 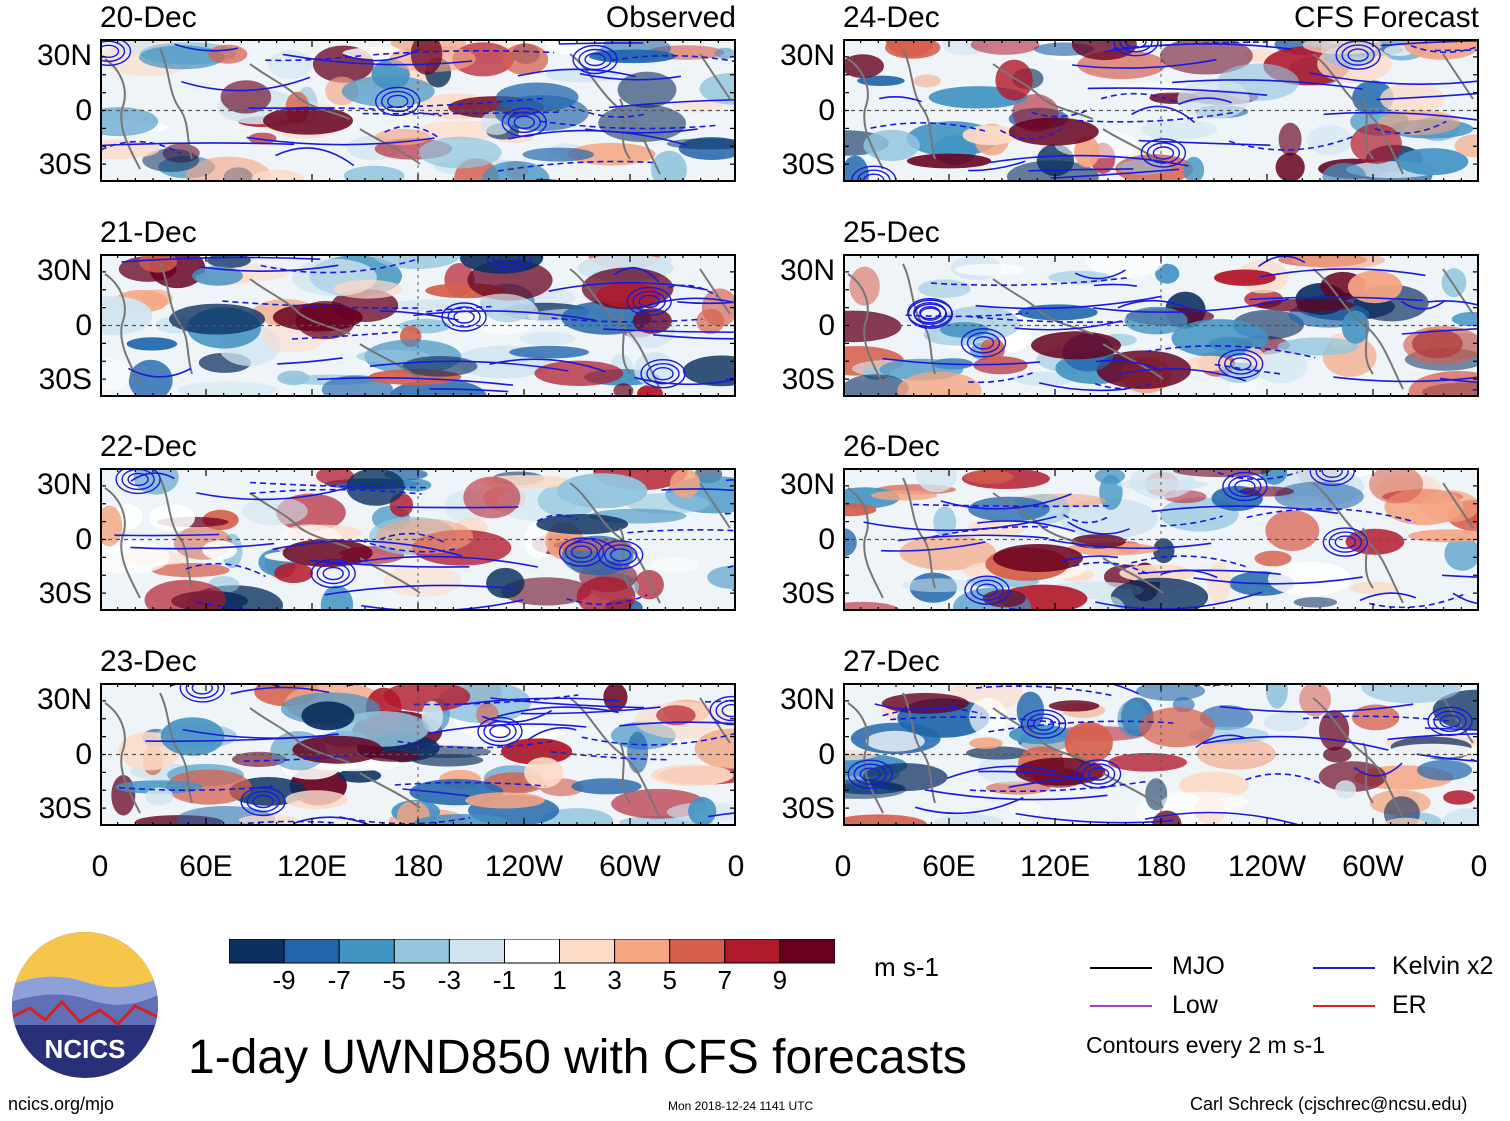 What do you see at coordinates (741, 1106) in the screenshot?
I see `timestamp: Mon 2018-12-24 1141 UTC` at bounding box center [741, 1106].